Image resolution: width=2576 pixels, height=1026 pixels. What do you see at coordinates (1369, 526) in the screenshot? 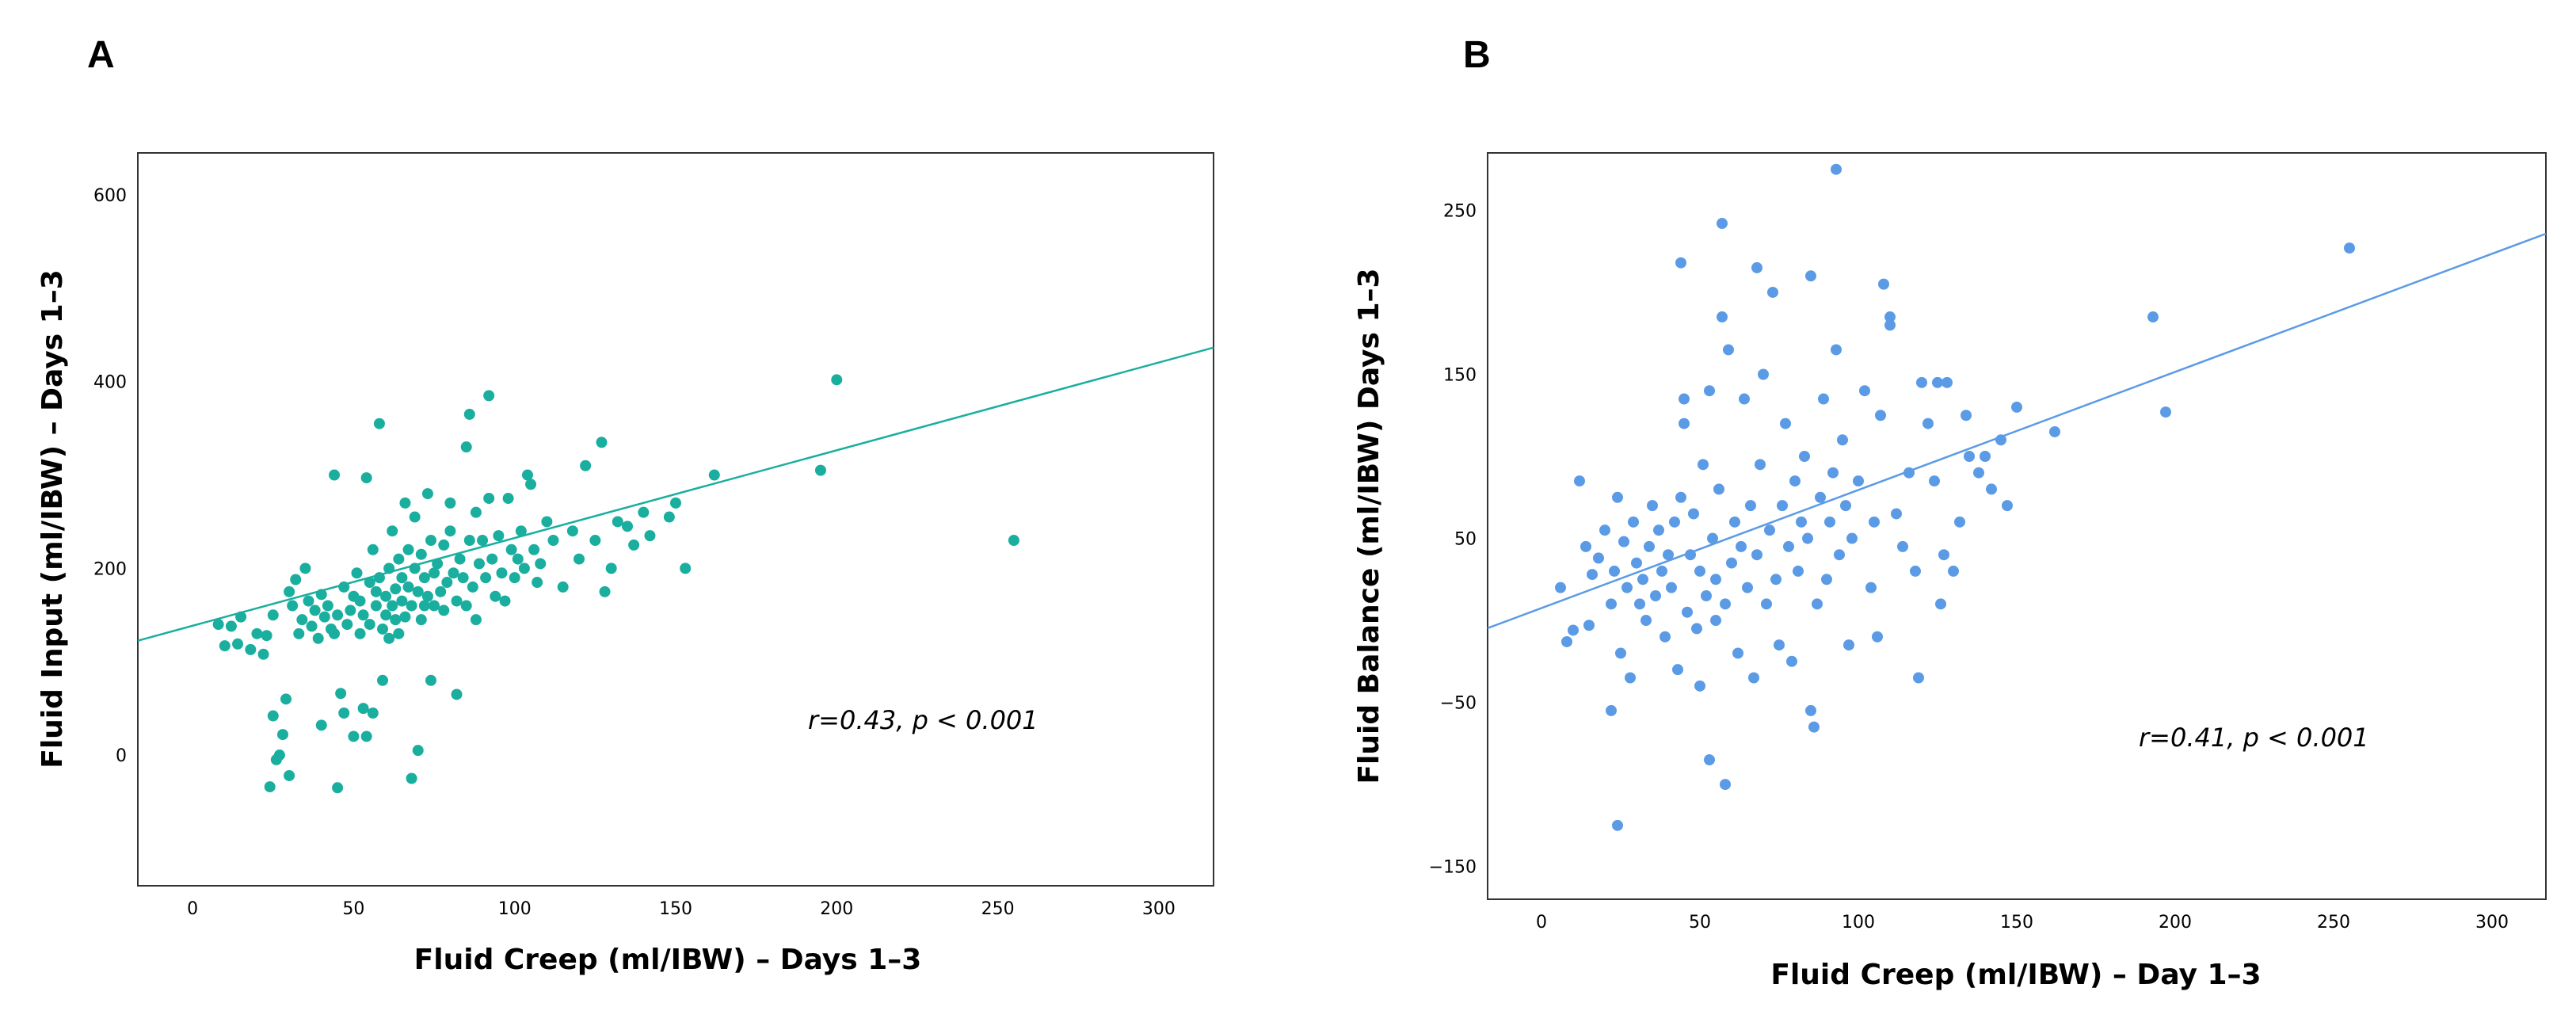
I see `panel-b-y-axis-title: Fluid Balance (ml/IBW) Days 1–3` at bounding box center [1369, 526].